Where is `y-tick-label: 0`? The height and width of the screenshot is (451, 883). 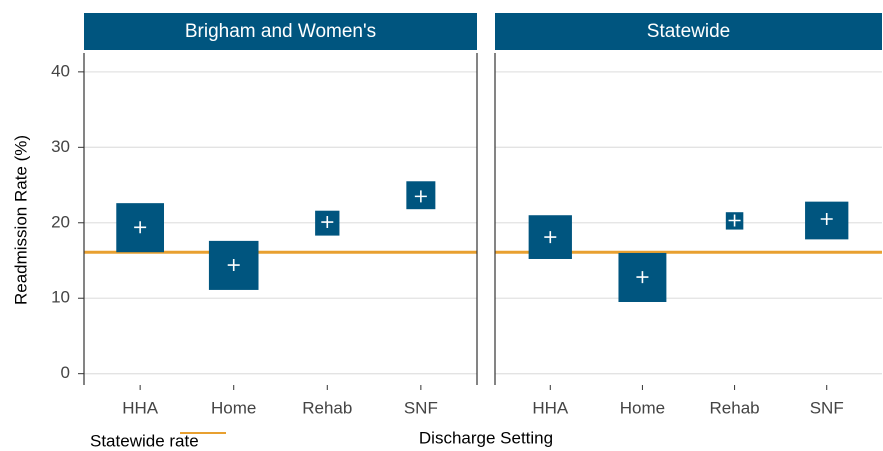
y-tick-label: 0 is located at coordinates (65, 372).